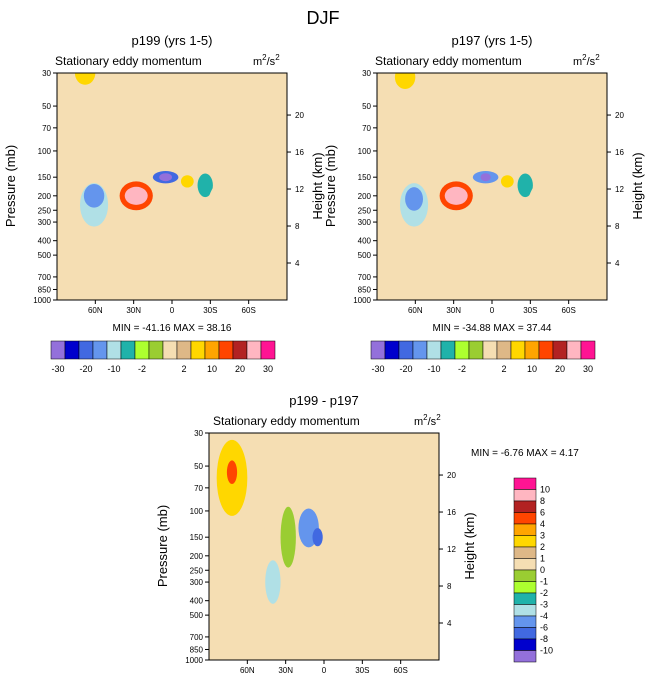 This screenshot has height=683, width=647. I want to click on y2-tick-label: 4, so click(617, 263).